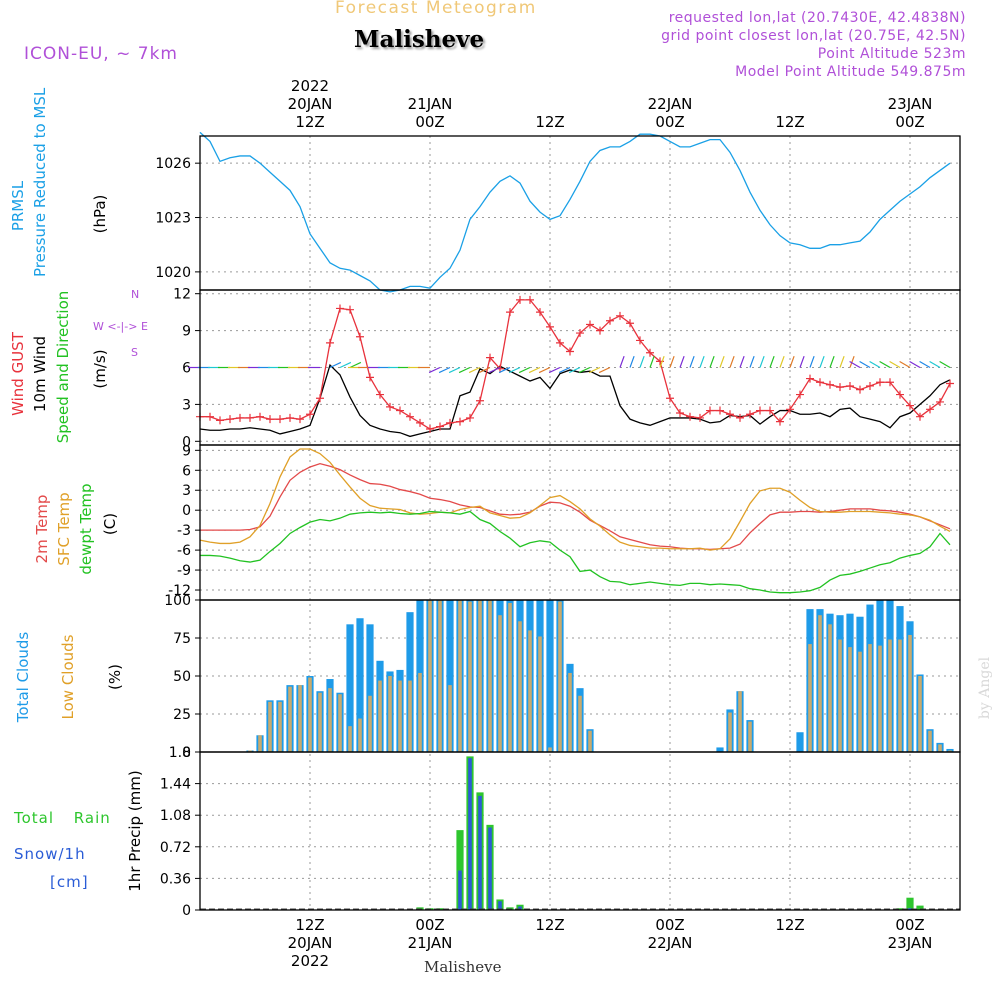  Describe the element at coordinates (173, 219) in the screenshot. I see `pressure-tick-label: 1023` at that location.